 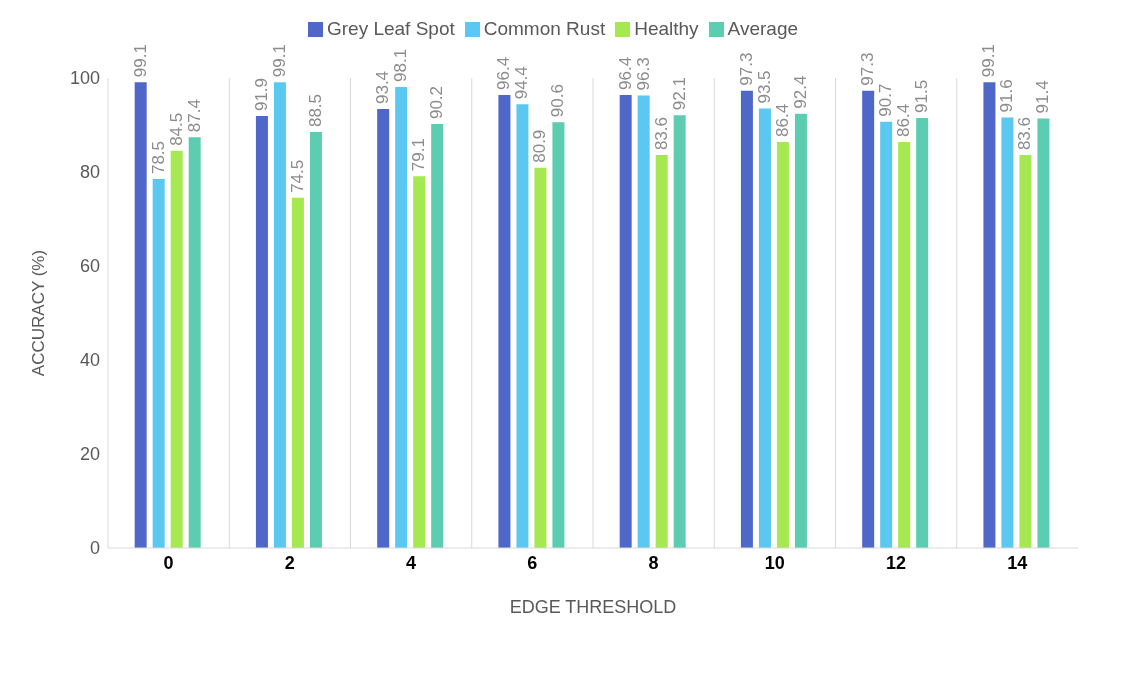 What do you see at coordinates (390, 28) in the screenshot?
I see `legend-label: Grey Leaf Spot` at bounding box center [390, 28].